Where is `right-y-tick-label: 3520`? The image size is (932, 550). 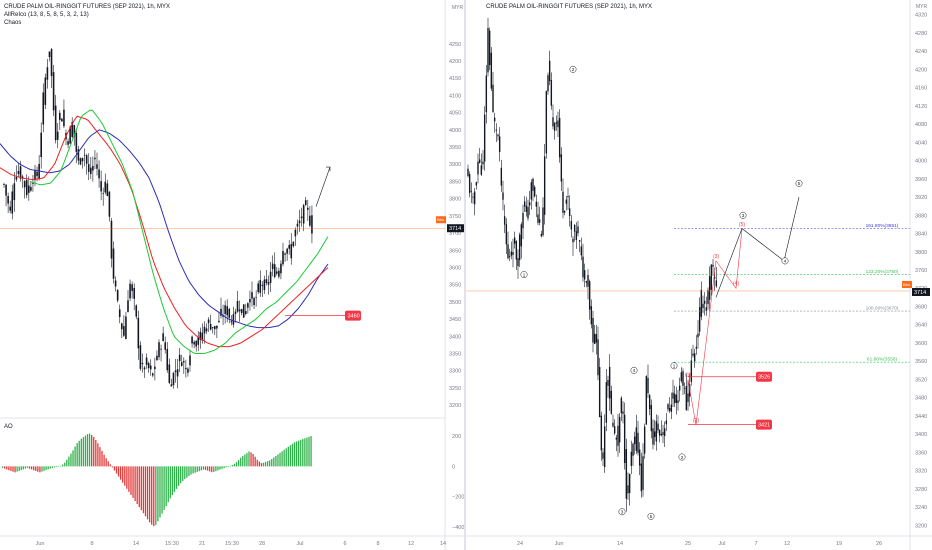 right-y-tick-label: 3520 is located at coordinates (921, 380).